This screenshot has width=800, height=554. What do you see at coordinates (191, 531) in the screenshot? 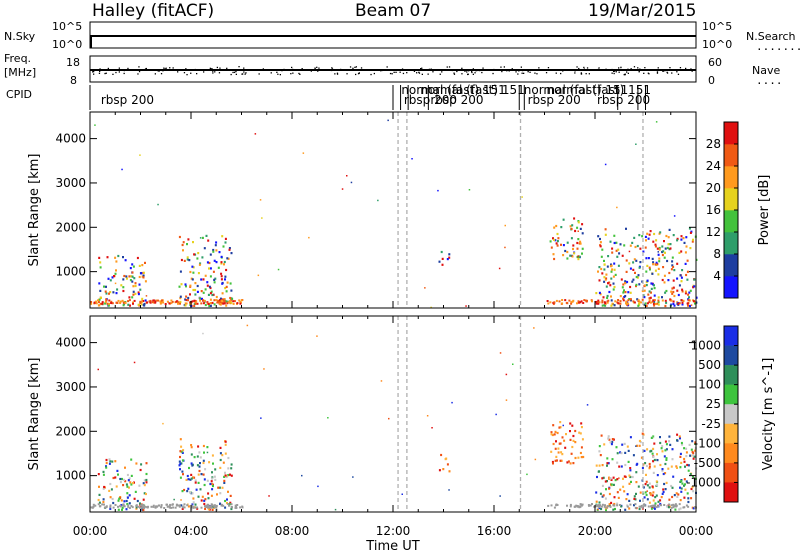
I see `x-tick-label: 04:00` at bounding box center [191, 531].